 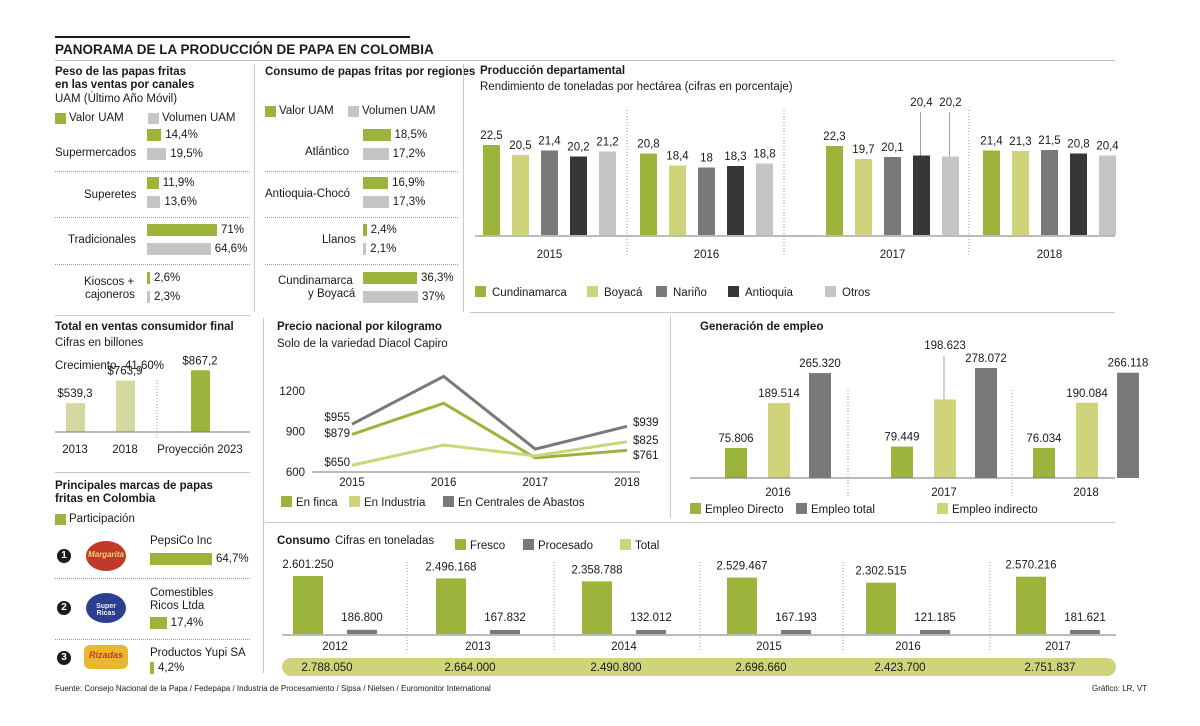 What do you see at coordinates (945, 346) in the screenshot?
I see `empleo-value-label: 198.623` at bounding box center [945, 346].